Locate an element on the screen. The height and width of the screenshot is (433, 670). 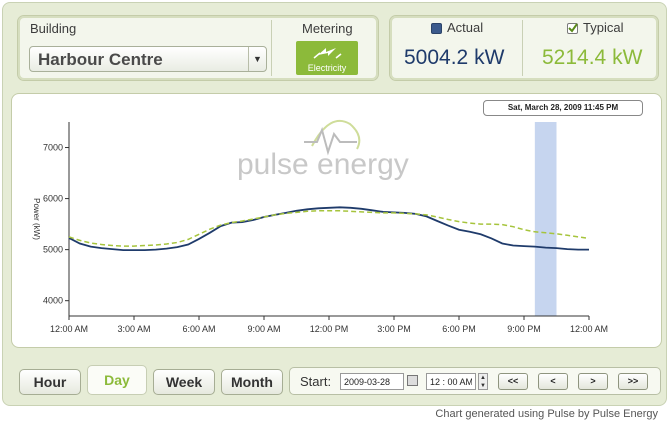
typical-checkbox is located at coordinates (572, 28).